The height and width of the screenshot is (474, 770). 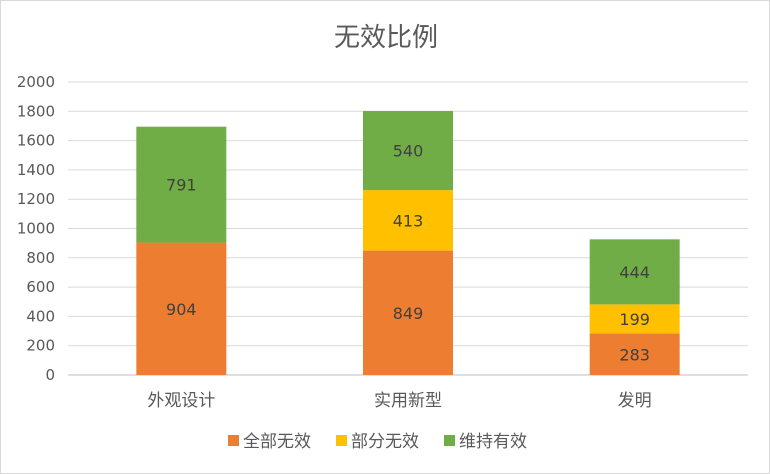 I want to click on data-label: 540, so click(x=408, y=151).